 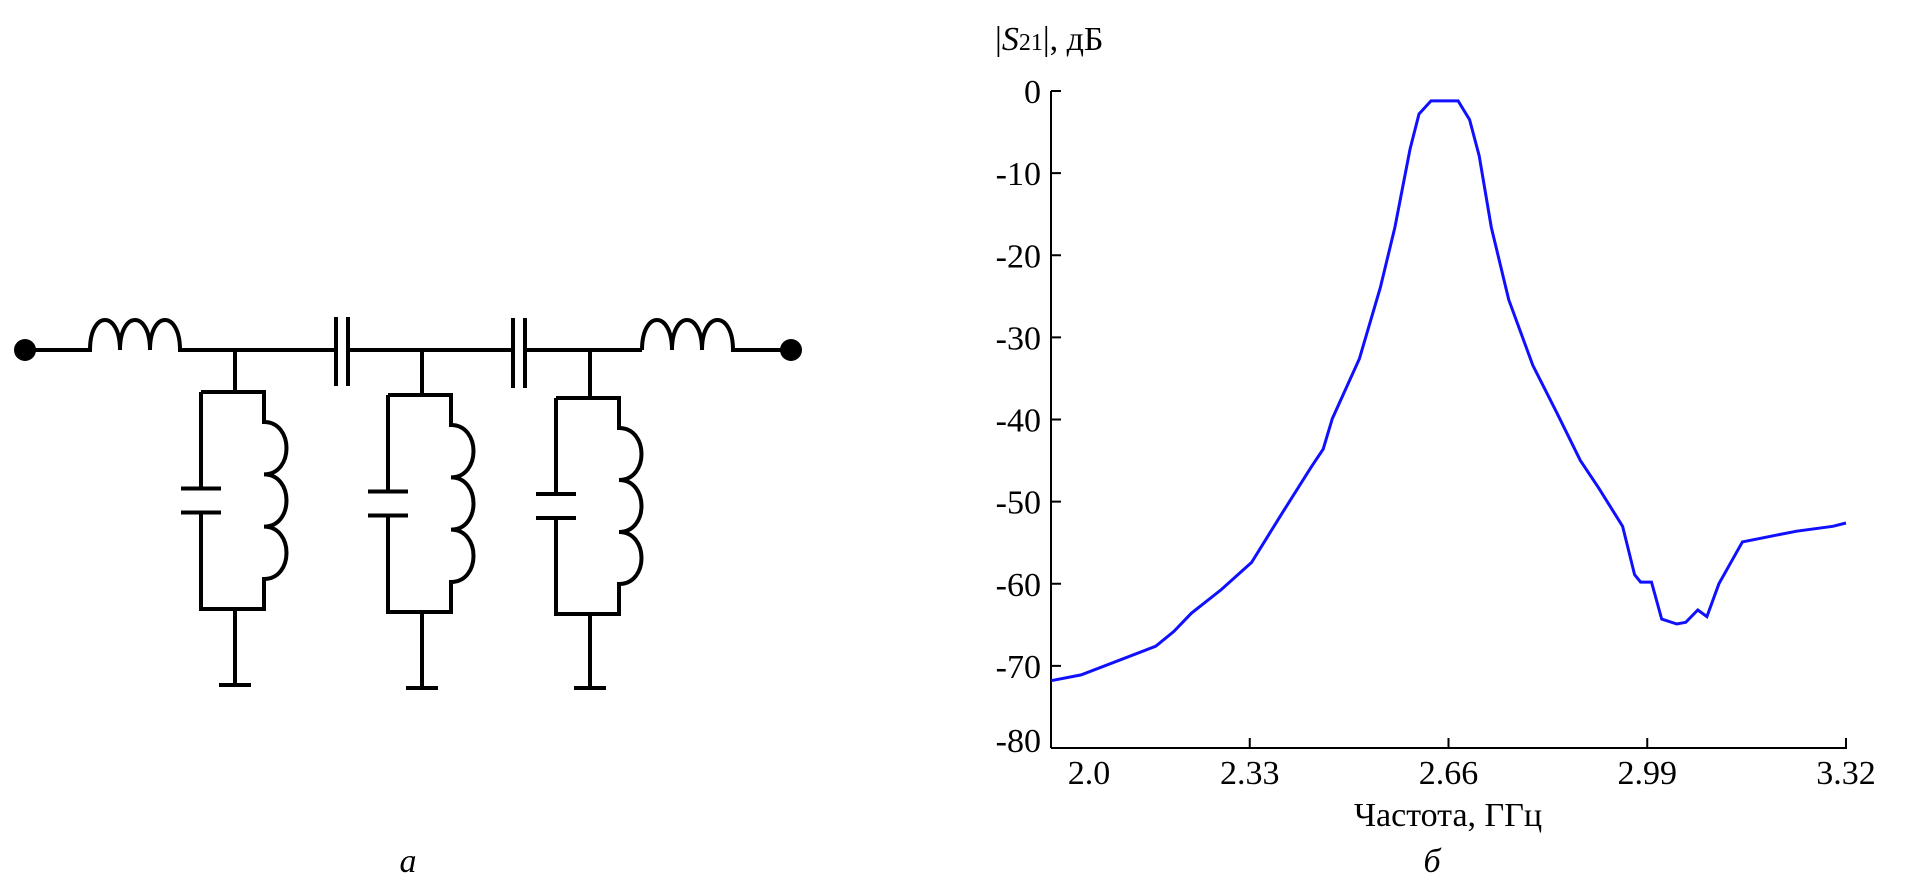 What do you see at coordinates (1448, 815) in the screenshot?
I see `x-axis-label: Частота, ГГц` at bounding box center [1448, 815].